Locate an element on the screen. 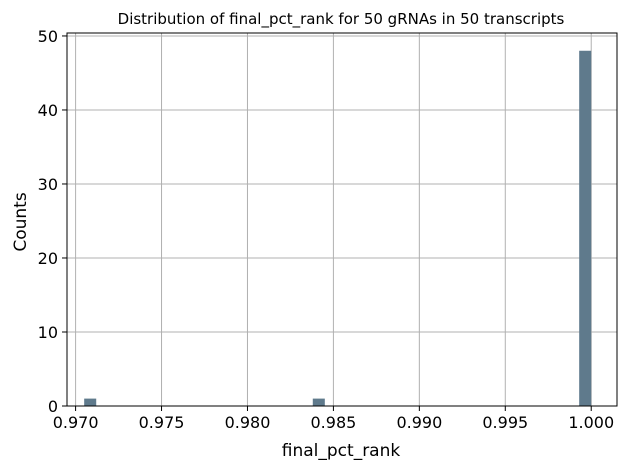 This screenshot has width=627, height=470. y-axis-ticks: 0 10 20 30 40 50 is located at coordinates (52, 221).